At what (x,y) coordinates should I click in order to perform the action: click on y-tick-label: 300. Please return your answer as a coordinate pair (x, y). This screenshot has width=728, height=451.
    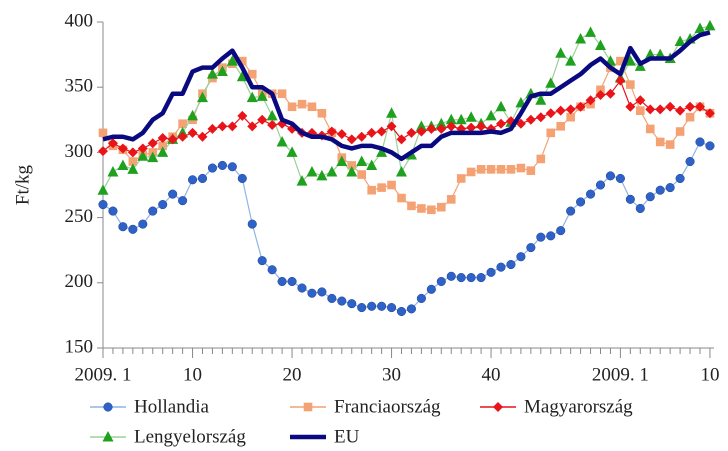
    Looking at the image, I should click on (79, 151).